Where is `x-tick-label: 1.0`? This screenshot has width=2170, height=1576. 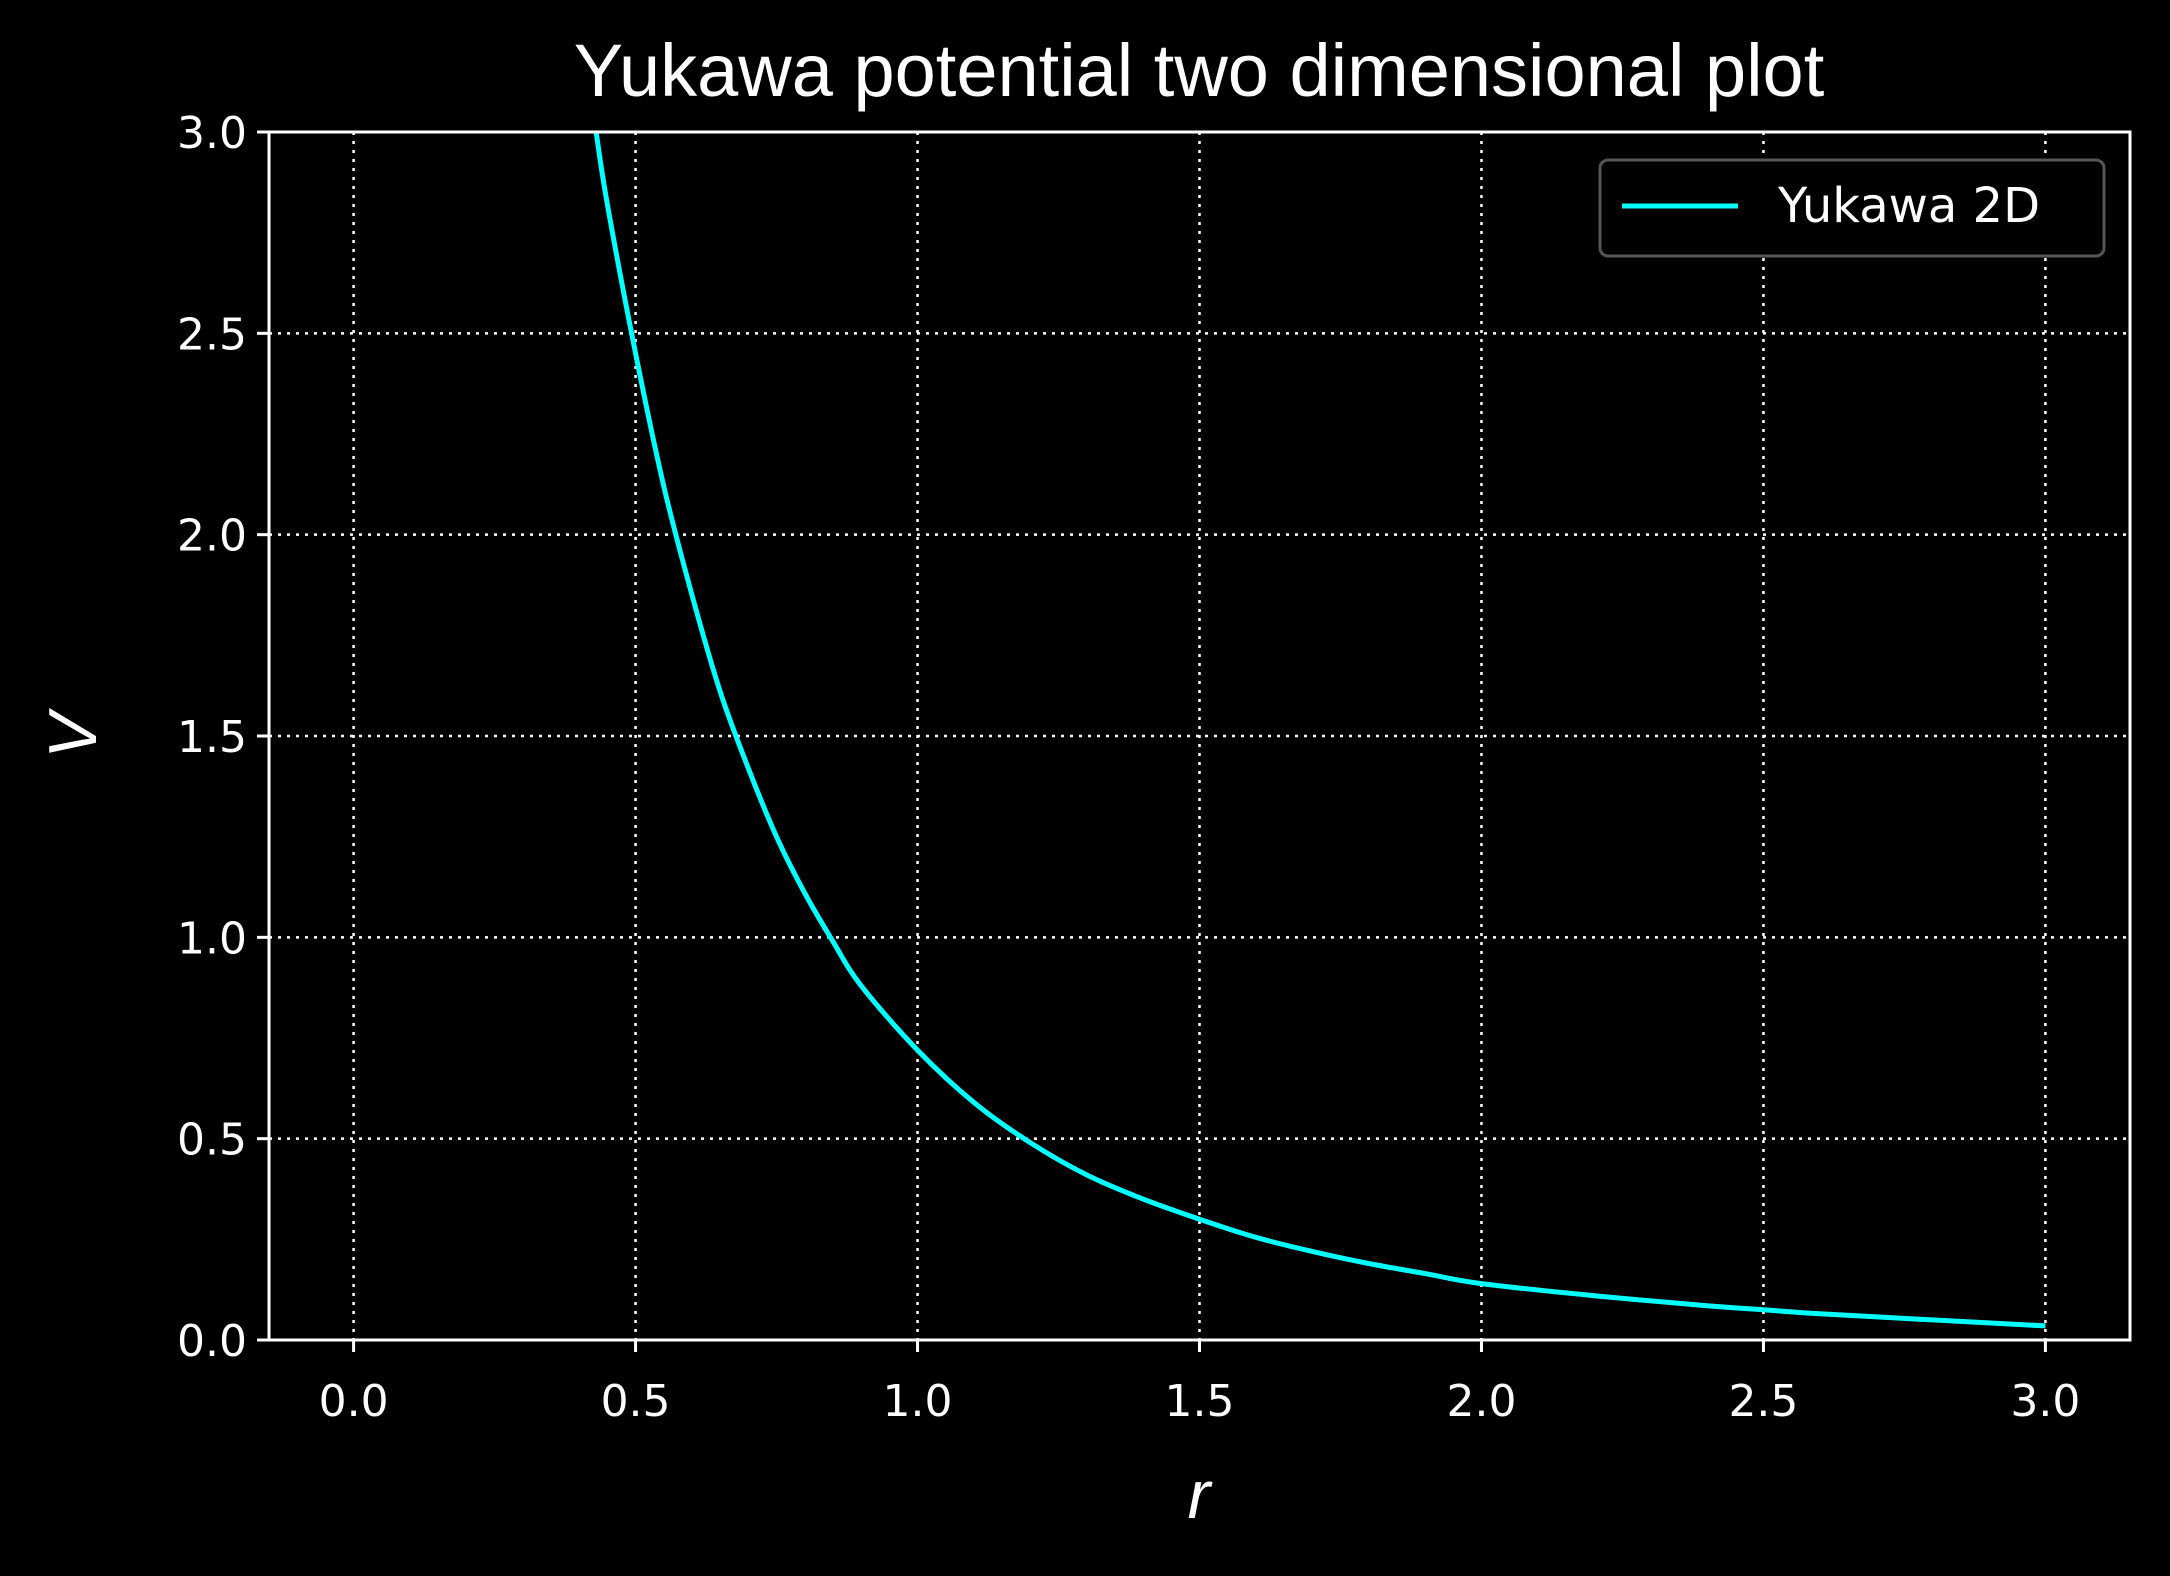
x-tick-label: 1.0 is located at coordinates (918, 1401).